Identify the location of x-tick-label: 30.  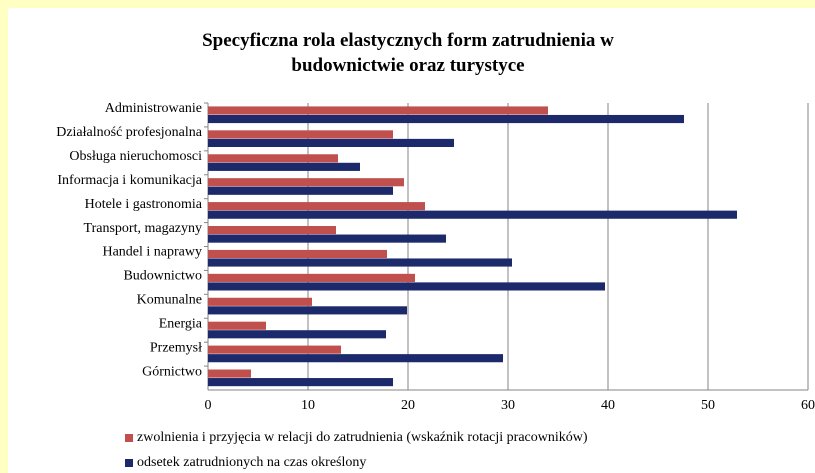
(508, 405).